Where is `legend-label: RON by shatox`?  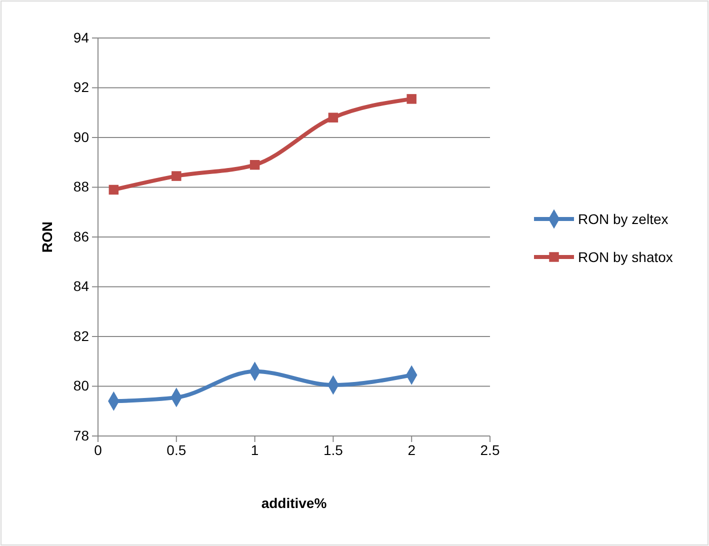
legend-label: RON by shatox is located at coordinates (625, 257).